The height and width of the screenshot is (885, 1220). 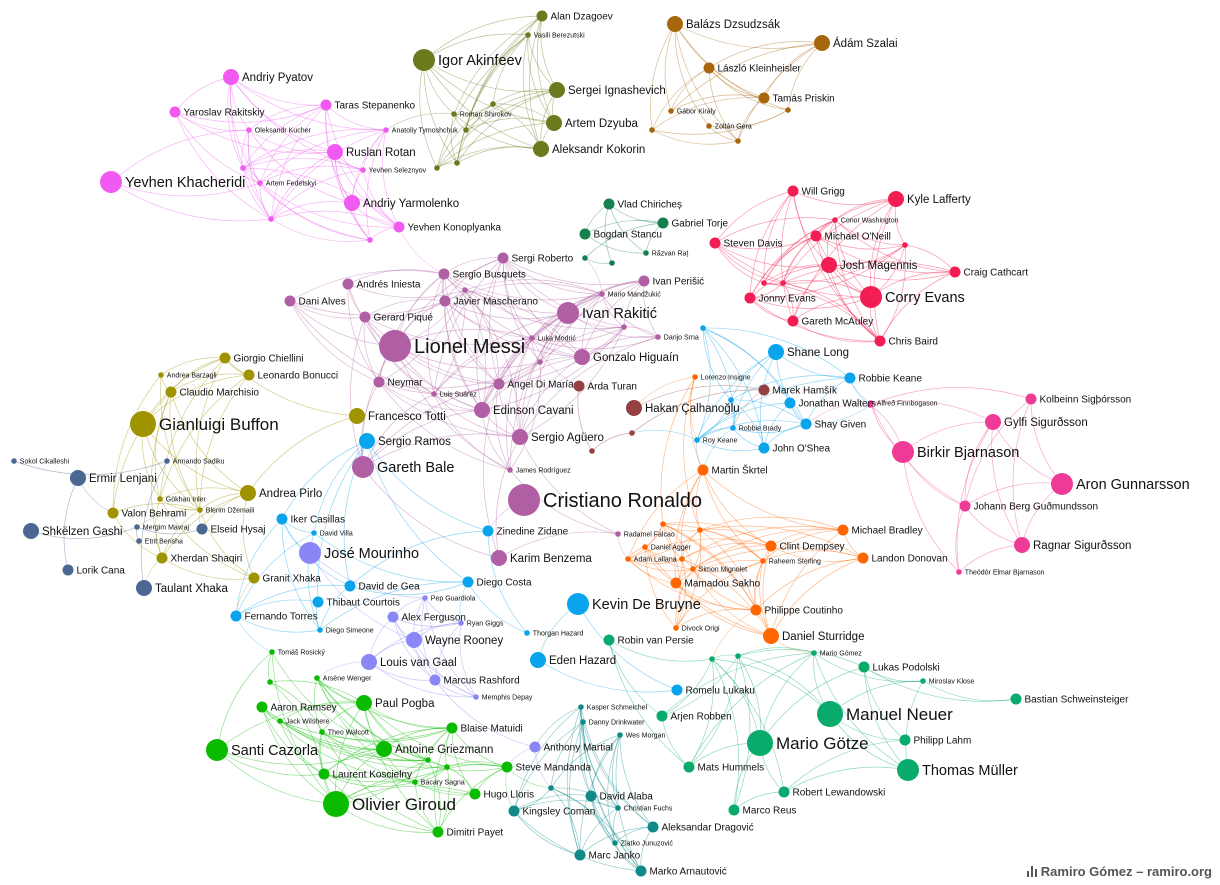 What do you see at coordinates (533, 411) in the screenshot?
I see `node-label: Edinson Cavani` at bounding box center [533, 411].